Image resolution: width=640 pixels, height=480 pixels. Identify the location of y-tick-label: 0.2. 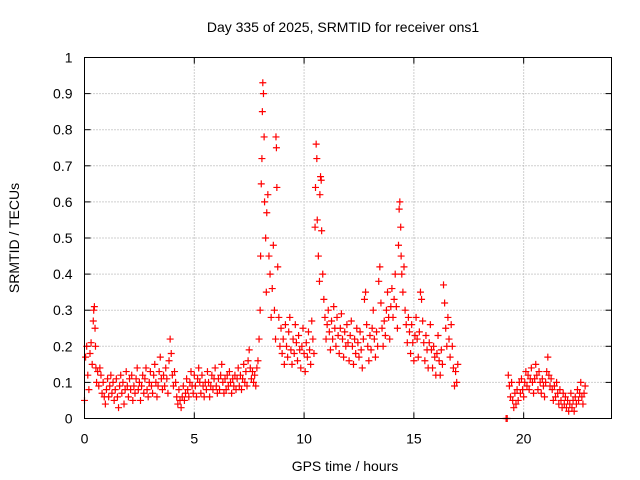
(63, 346).